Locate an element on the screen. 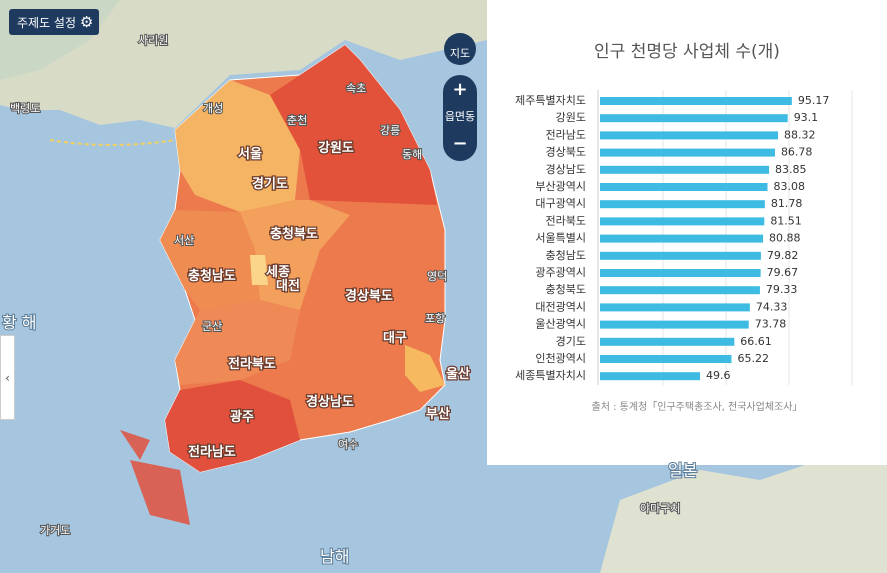 The width and height of the screenshot is (887, 573). category-label: 충청남도 is located at coordinates (566, 255).